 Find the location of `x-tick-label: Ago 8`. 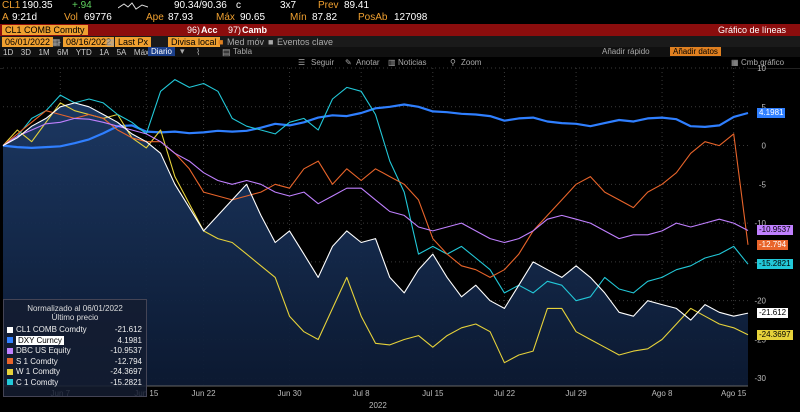

x-tick-label: Ago 8 is located at coordinates (662, 393).